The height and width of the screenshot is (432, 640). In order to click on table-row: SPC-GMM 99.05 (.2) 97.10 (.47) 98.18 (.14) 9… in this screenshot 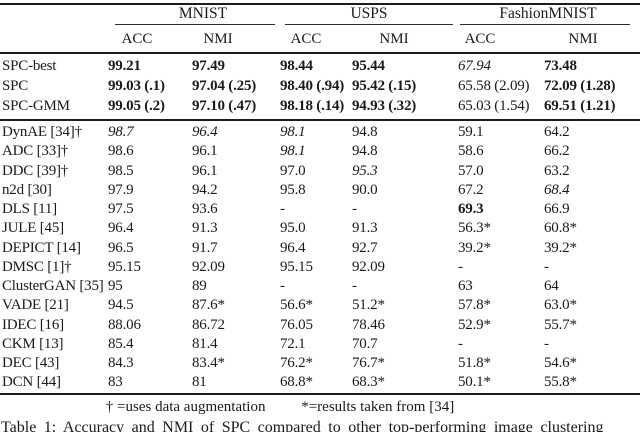, I will do `click(321, 106)`.